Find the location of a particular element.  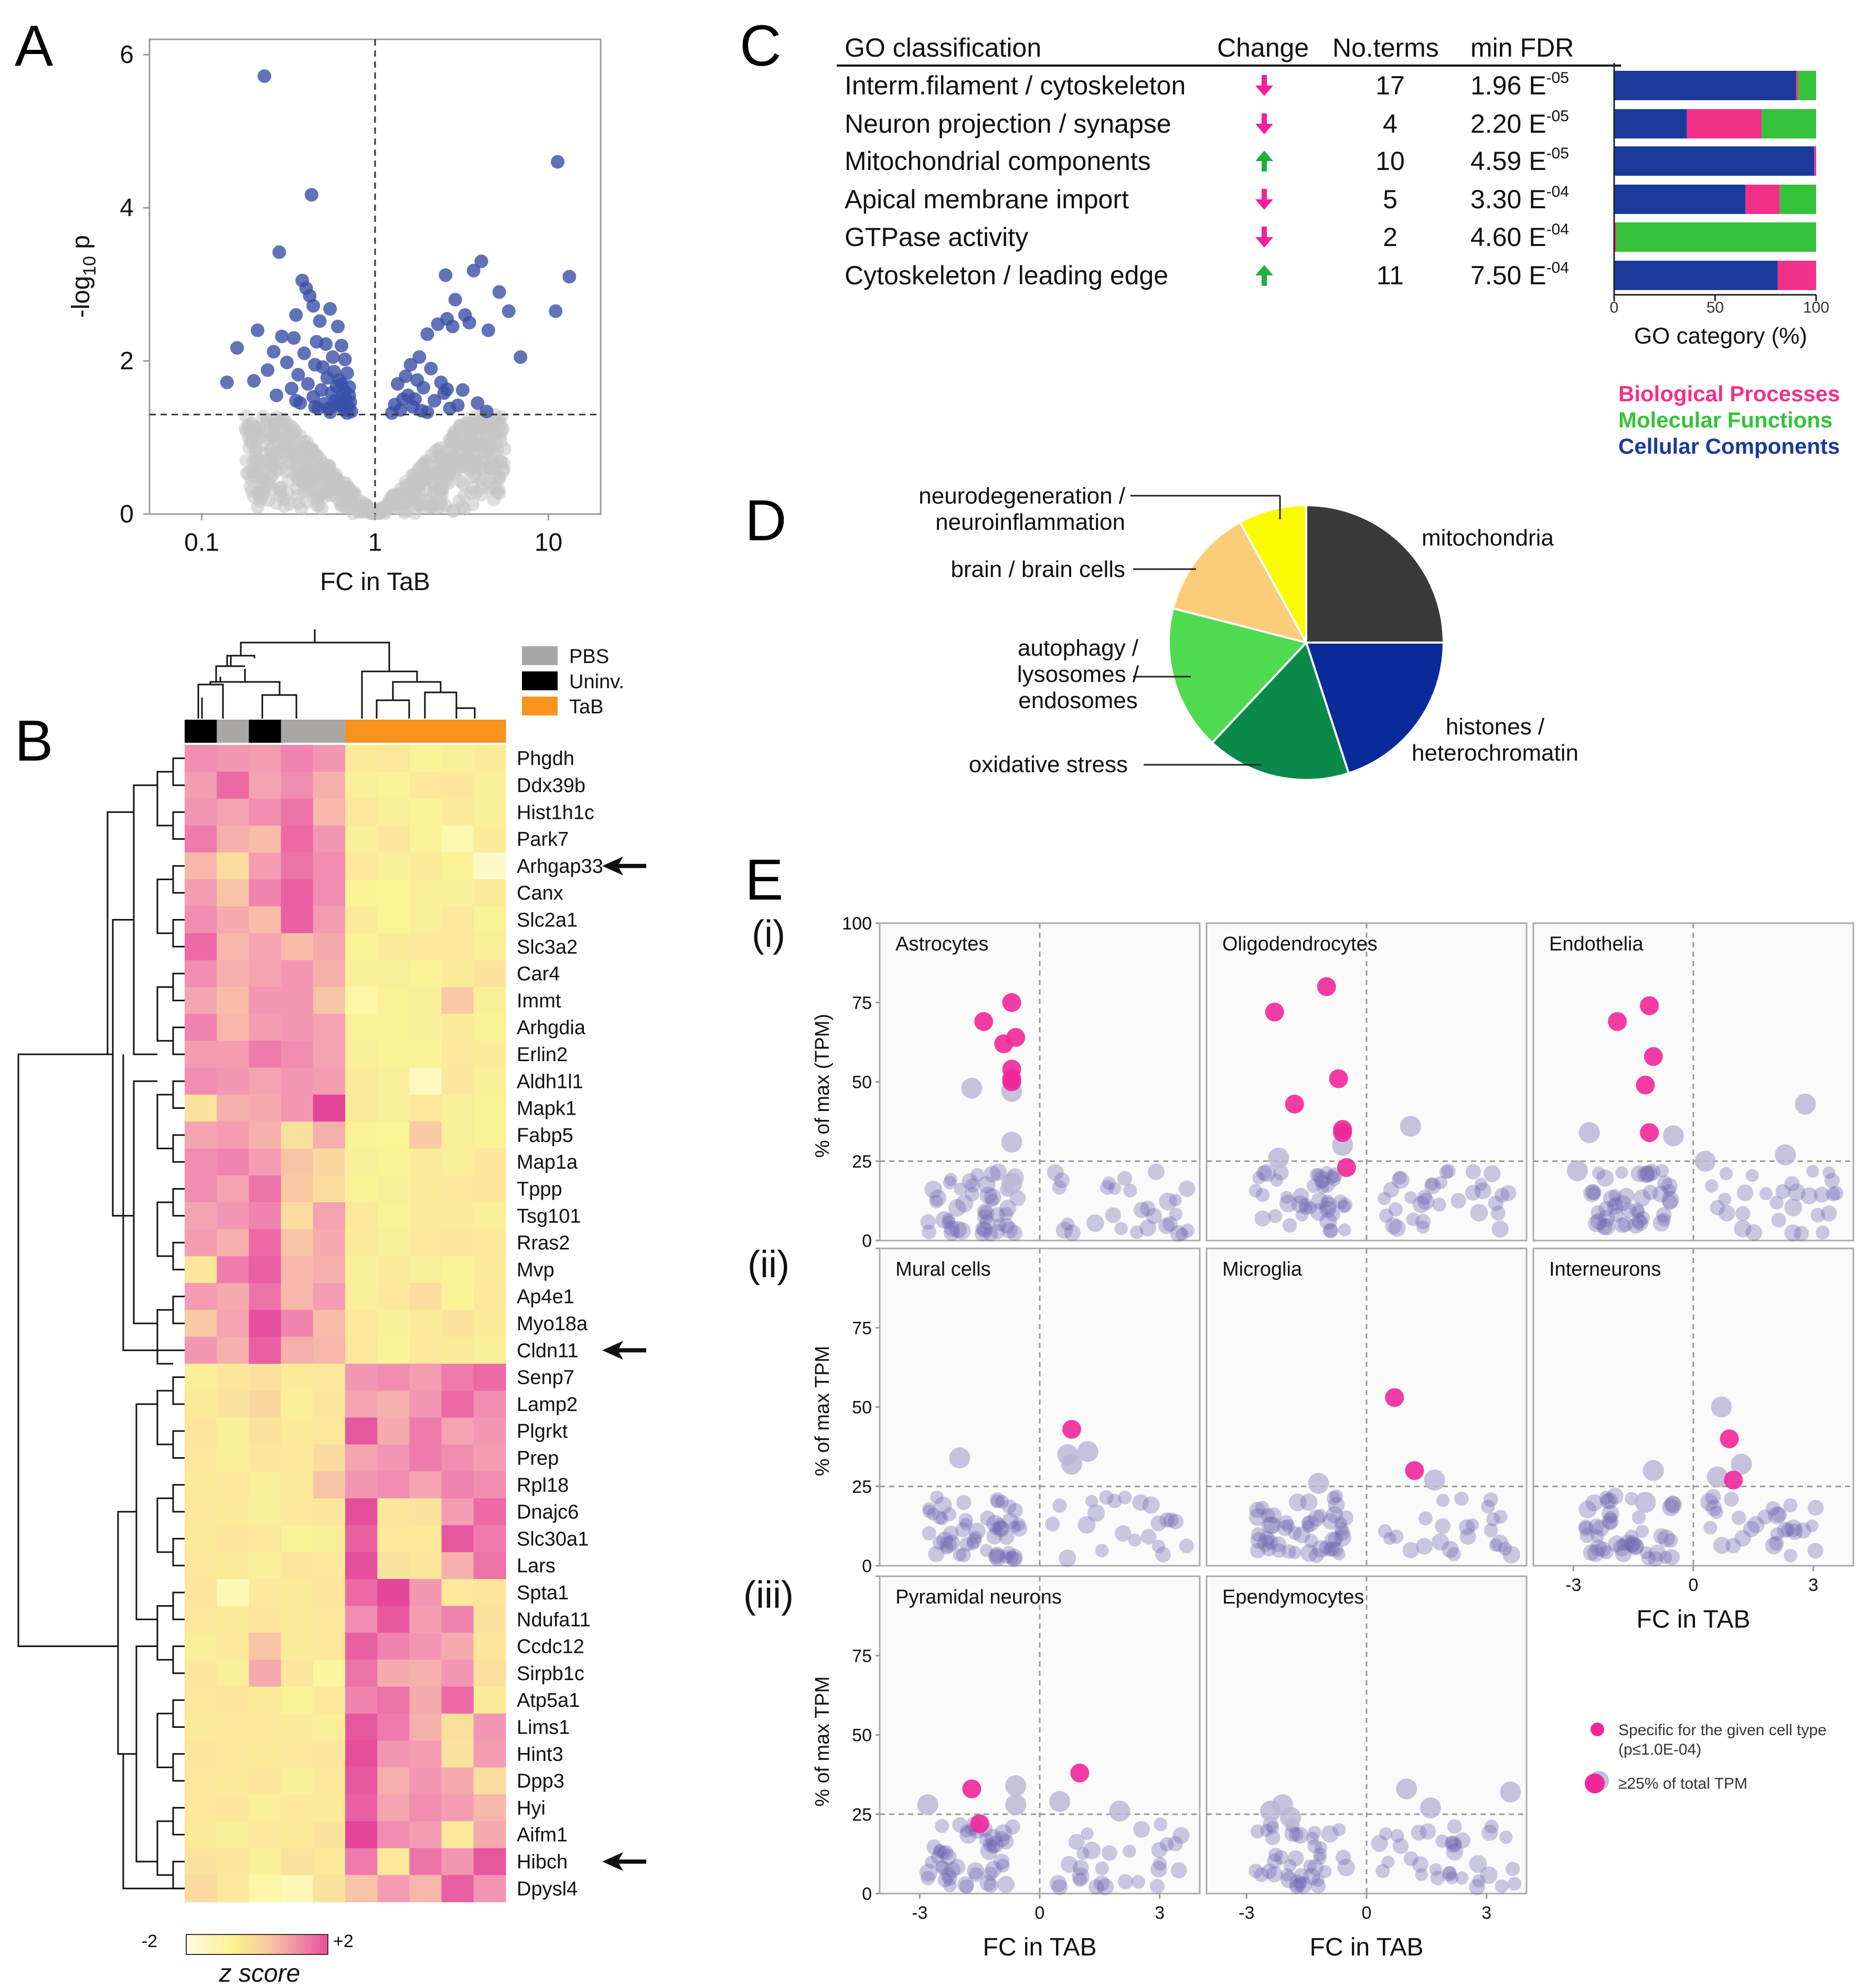

gene-label: Aldh1l1 is located at coordinates (550, 1082).